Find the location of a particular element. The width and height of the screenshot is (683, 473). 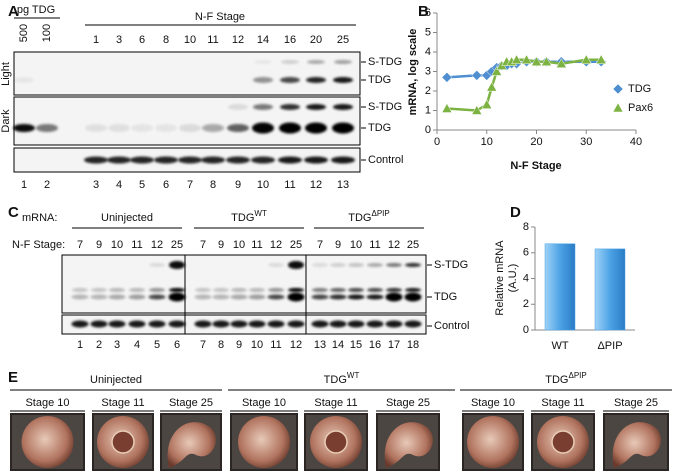

lane-number: 5 is located at coordinates (142, 185).